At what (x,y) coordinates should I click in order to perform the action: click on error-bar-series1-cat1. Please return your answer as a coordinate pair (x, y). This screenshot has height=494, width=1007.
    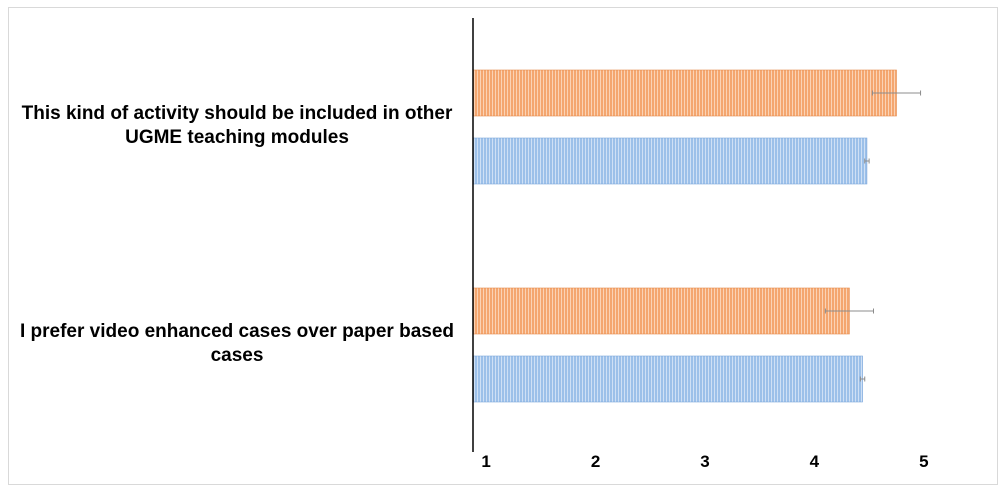
    Looking at the image, I should click on (862, 379).